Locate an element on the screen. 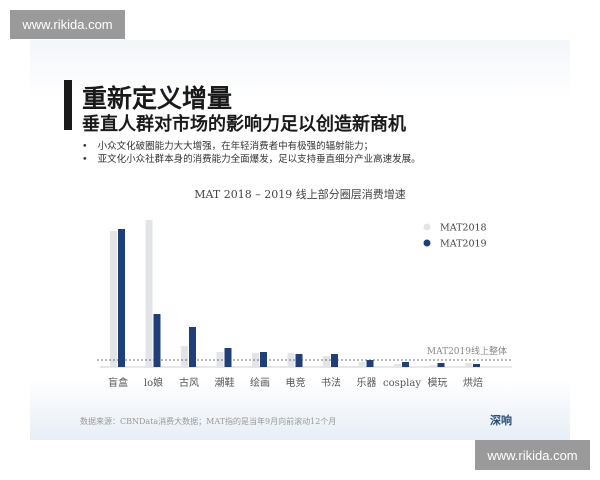 Image resolution: width=600 pixels, height=480 pixels. category-label: lo娘 is located at coordinates (153, 382).